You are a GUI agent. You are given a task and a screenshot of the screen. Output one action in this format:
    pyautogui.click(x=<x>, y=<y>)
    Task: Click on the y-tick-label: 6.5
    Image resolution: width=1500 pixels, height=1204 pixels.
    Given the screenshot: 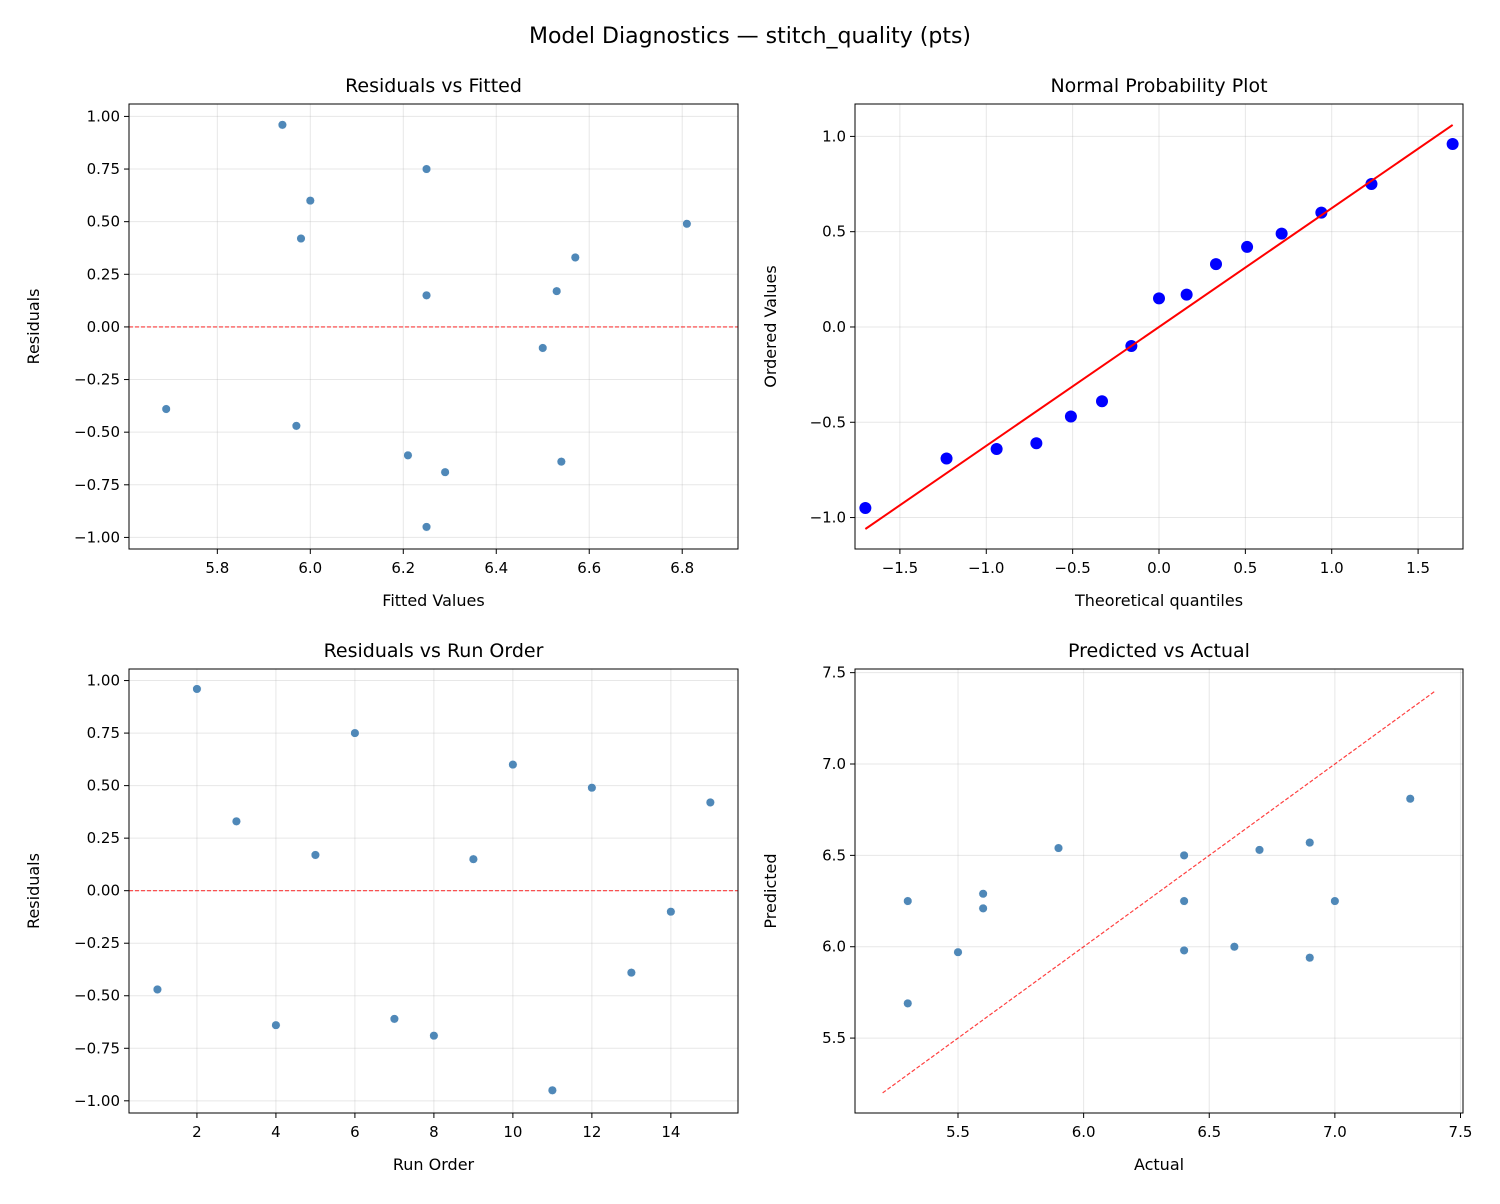 What is the action you would take?
    pyautogui.click(x=834, y=855)
    